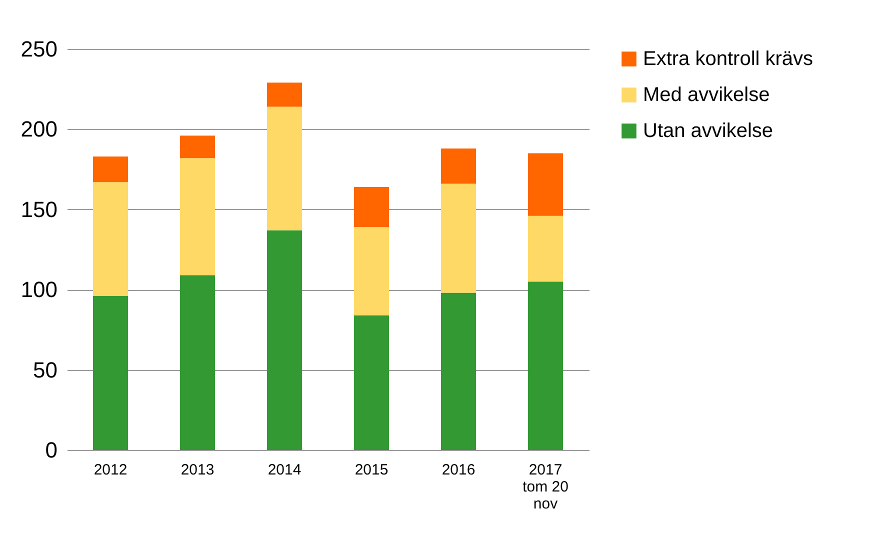 The width and height of the screenshot is (885, 538). Describe the element at coordinates (39, 209) in the screenshot. I see `y-tick-label: 150` at that location.